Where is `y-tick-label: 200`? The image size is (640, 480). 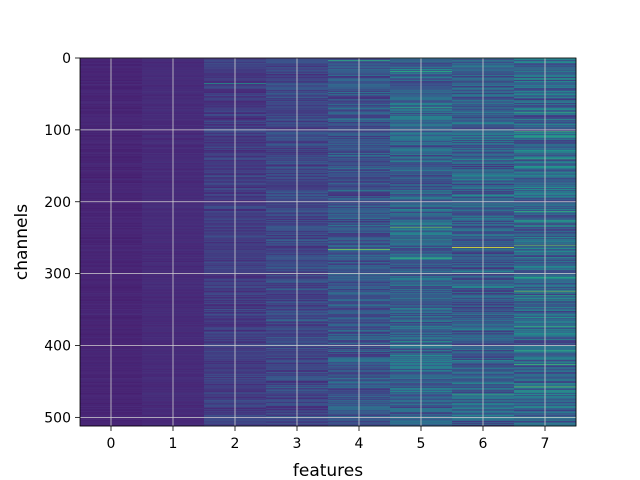 y-tick-label: 200 is located at coordinates (57, 203).